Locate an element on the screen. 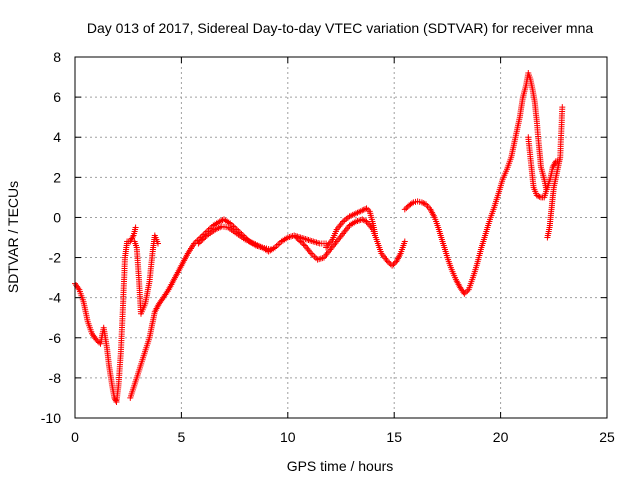 The width and height of the screenshot is (640, 480). y-tick-label: -2 is located at coordinates (55, 258).